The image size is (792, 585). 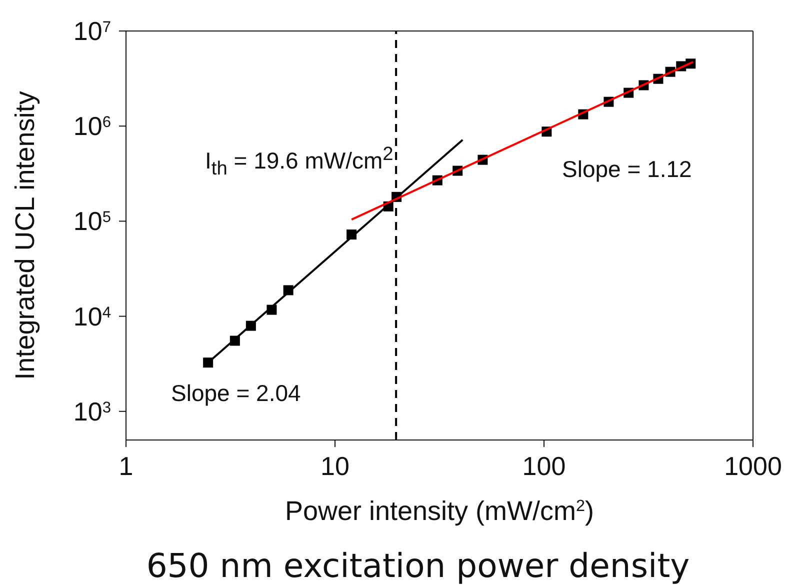 I want to click on annotation: I$_{th}$ = 19.6 mW/cm$^{2}$, so click(x=299, y=162).